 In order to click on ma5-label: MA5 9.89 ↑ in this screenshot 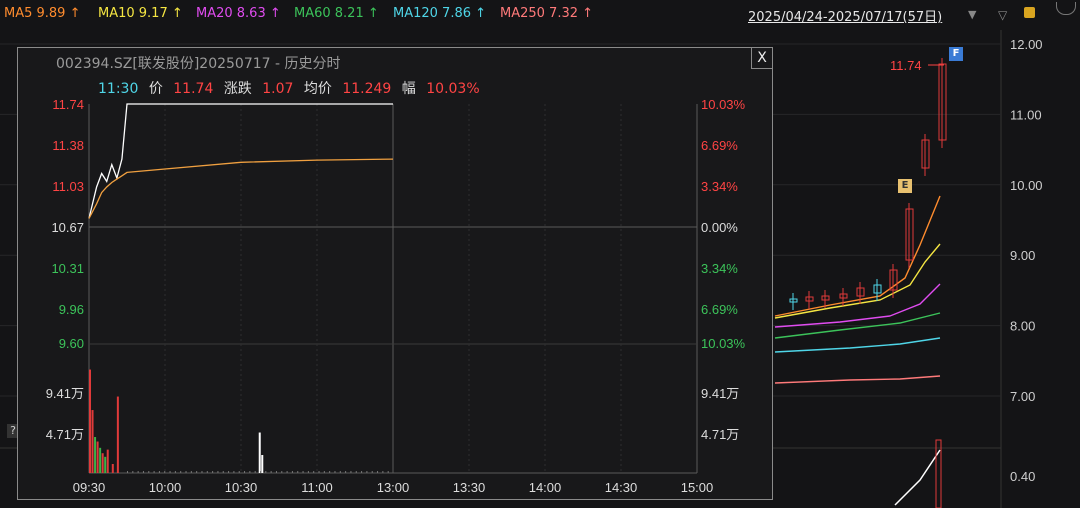, I will do `click(42, 13)`.